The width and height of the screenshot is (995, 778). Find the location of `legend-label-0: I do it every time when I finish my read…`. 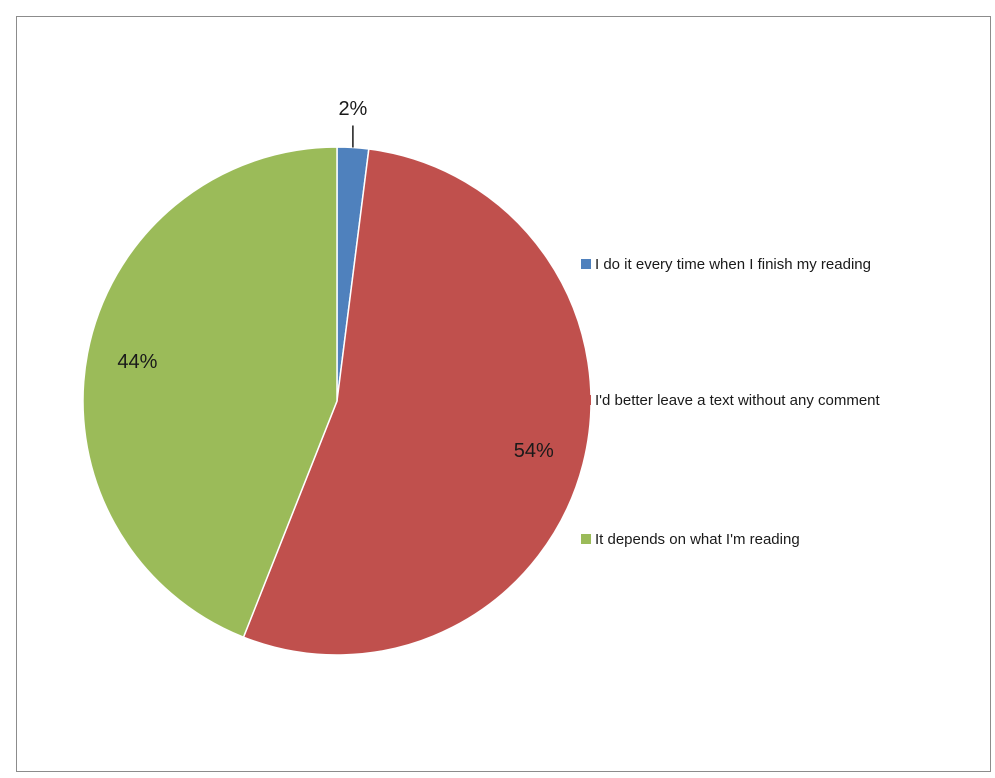

legend-label-0: I do it every time when I finish my read… is located at coordinates (733, 264).